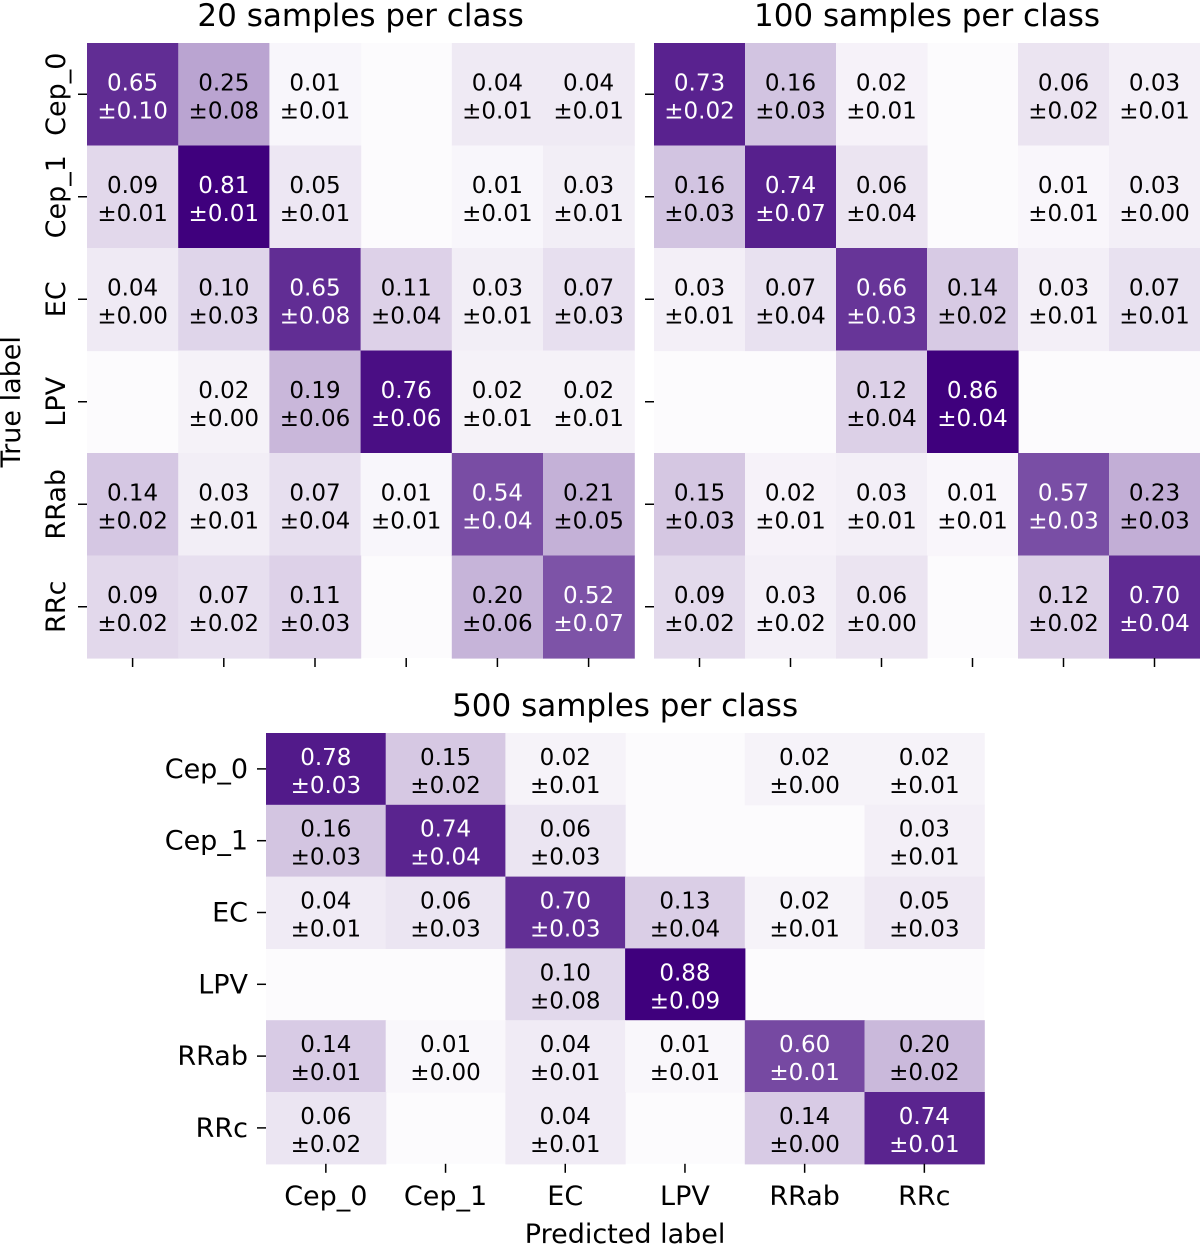 This screenshot has height=1251, width=1200. What do you see at coordinates (212, 1056) in the screenshot?
I see `y-tick-label-rrab: RRab` at bounding box center [212, 1056].